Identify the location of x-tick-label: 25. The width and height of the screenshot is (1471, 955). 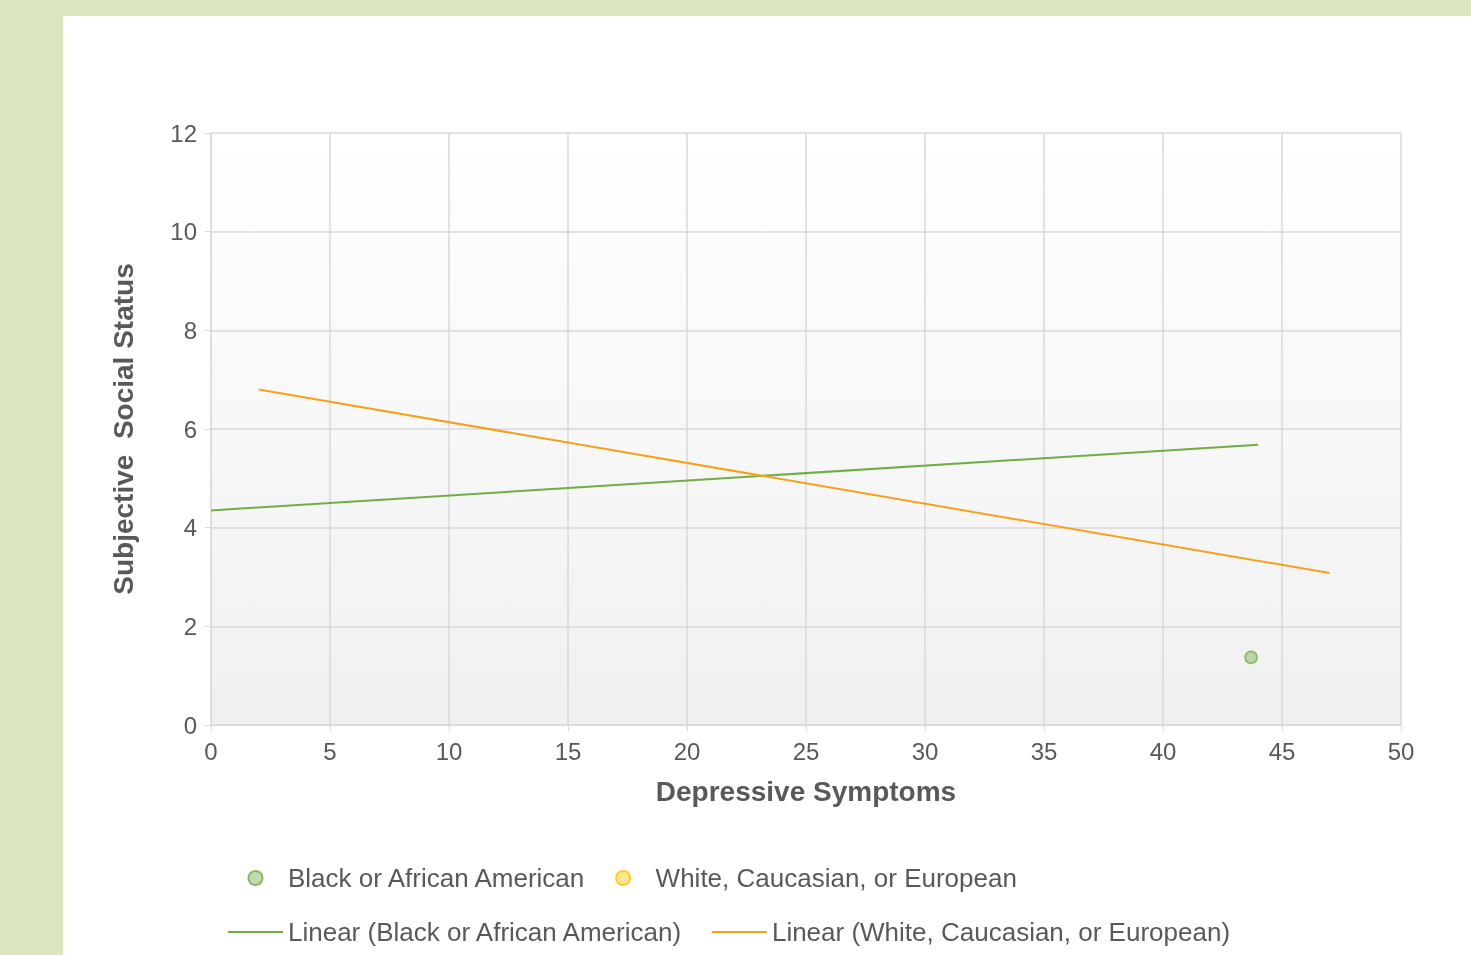
(806, 751).